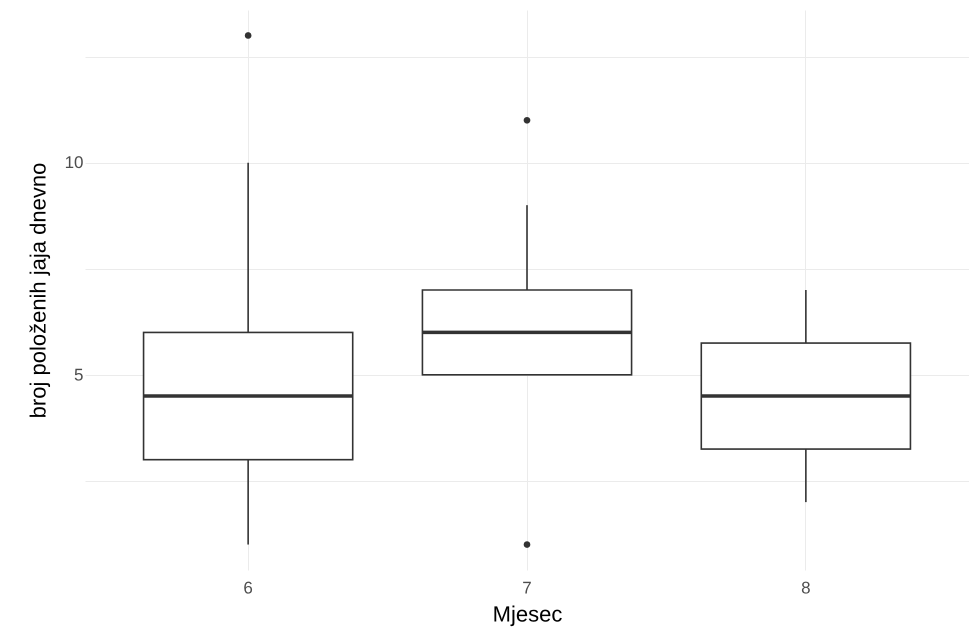 This screenshot has height=642, width=969. I want to click on y-axis-title: broj položenih jaja dnevno, so click(38, 290).